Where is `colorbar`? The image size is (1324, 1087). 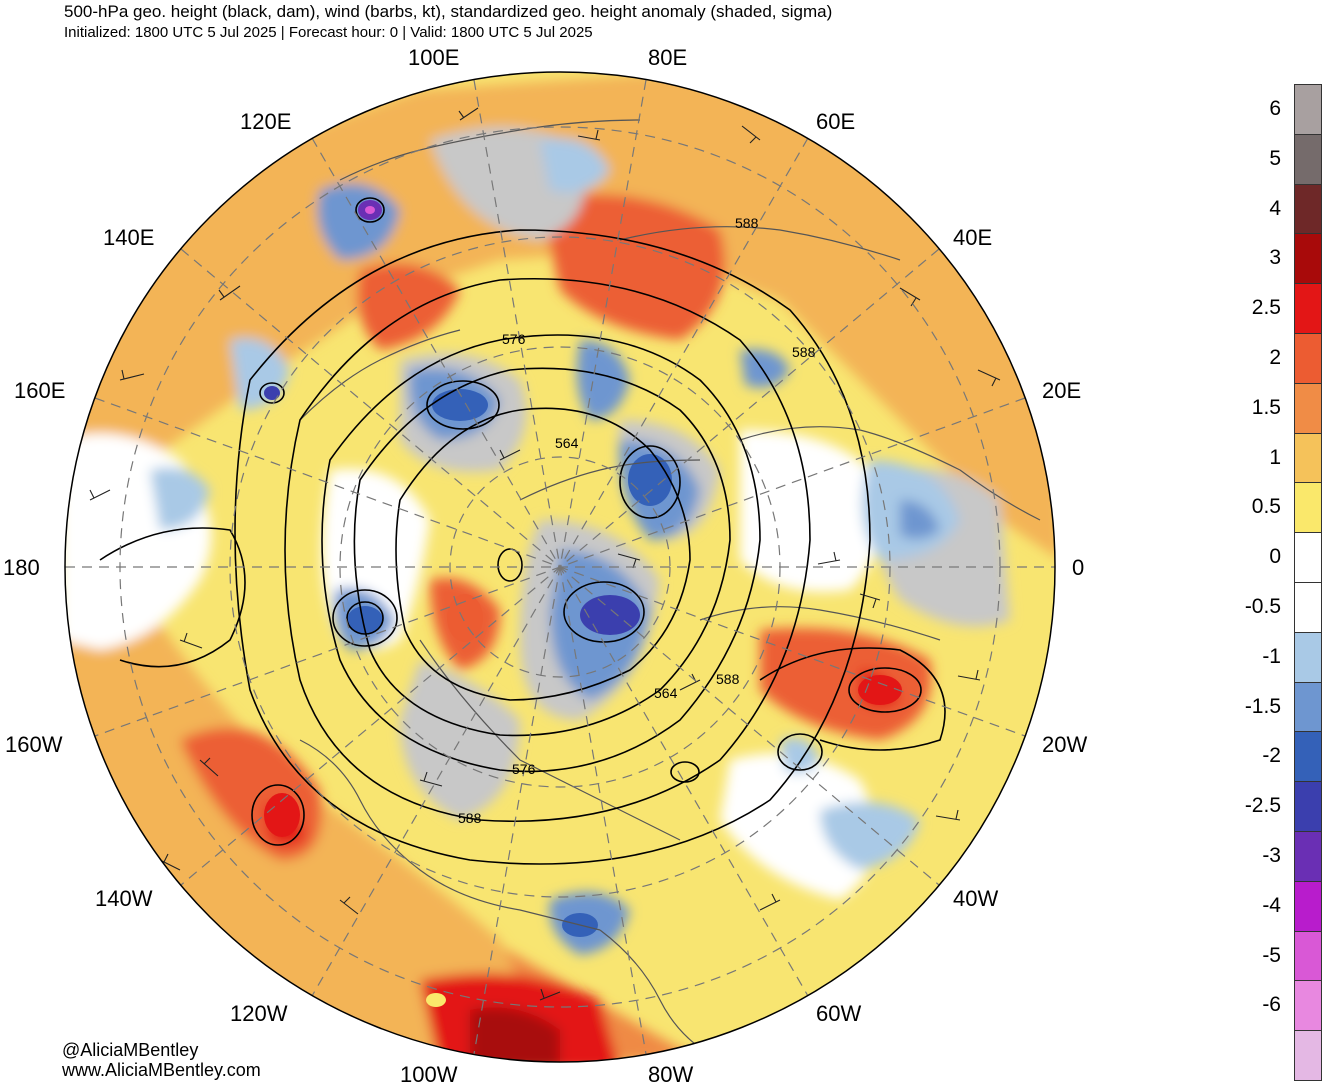 colorbar is located at coordinates (1308, 582).